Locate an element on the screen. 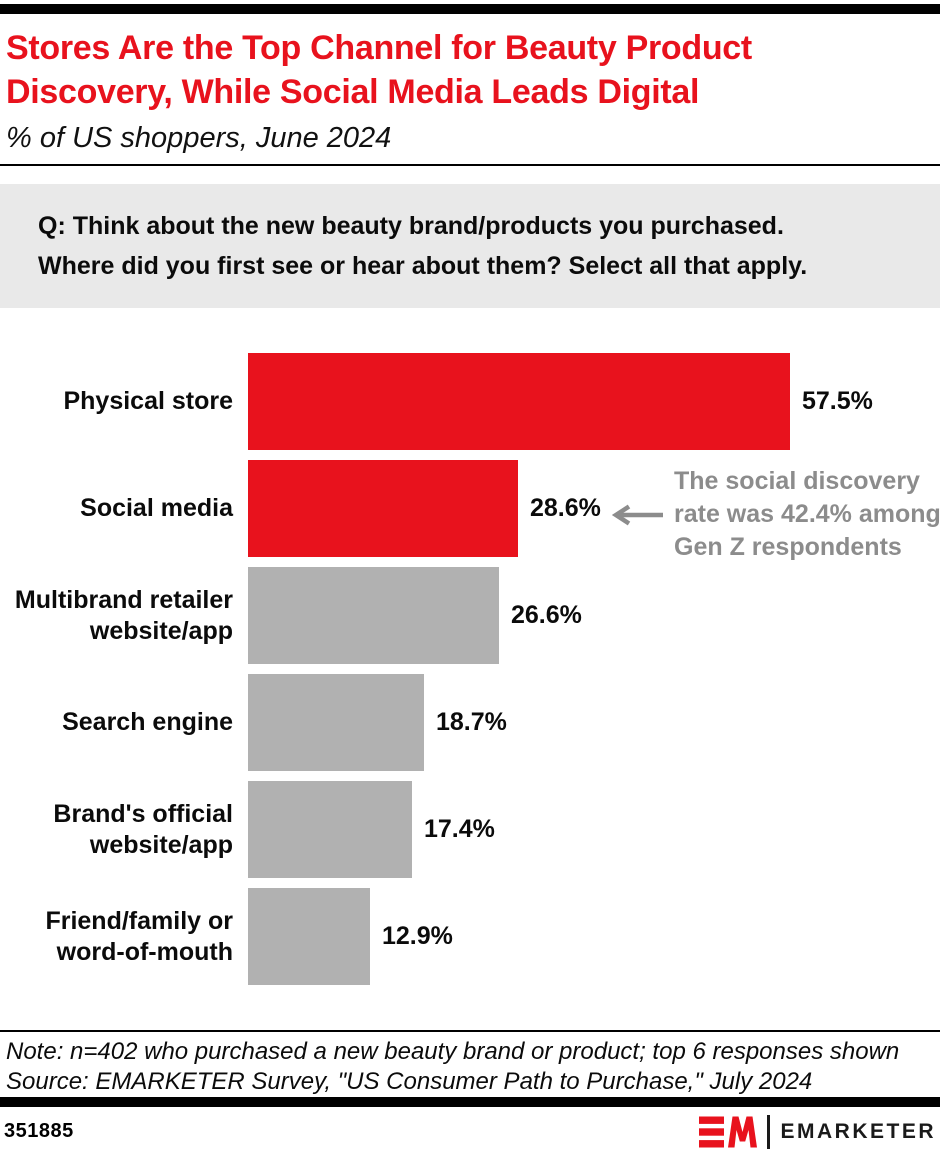  chart-subtitle: % of US shoppers, June 2024 is located at coordinates (199, 138).